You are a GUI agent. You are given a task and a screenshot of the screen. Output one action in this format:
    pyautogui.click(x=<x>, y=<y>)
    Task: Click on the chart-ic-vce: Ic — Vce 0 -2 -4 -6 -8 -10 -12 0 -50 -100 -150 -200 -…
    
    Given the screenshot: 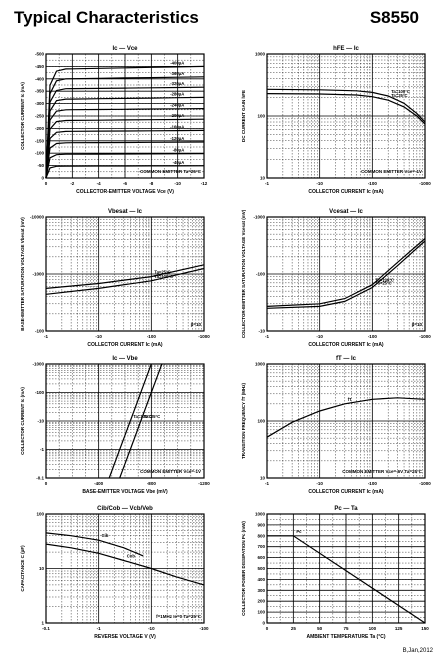 What is the action you would take?
    pyautogui.click(x=114, y=120)
    